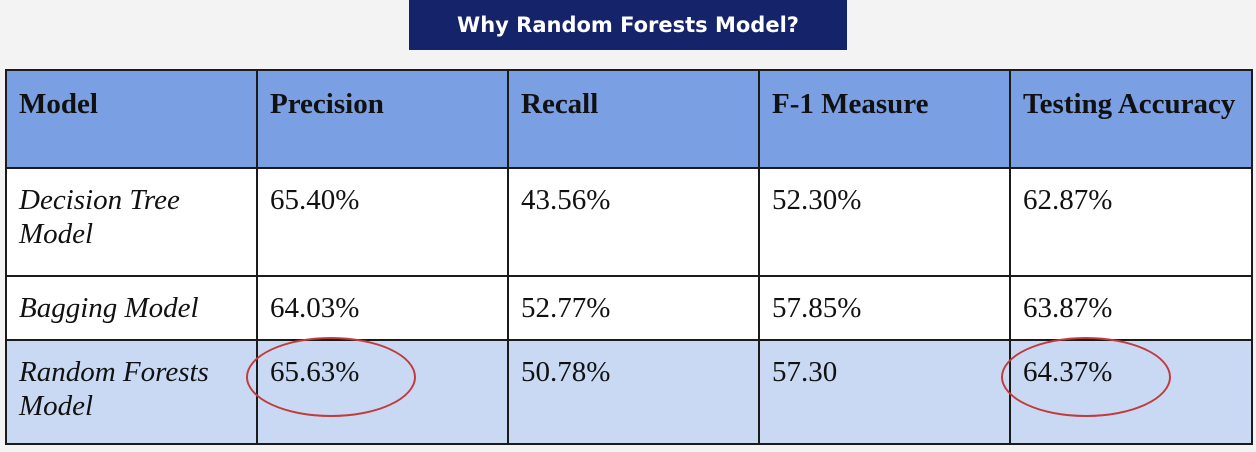 The height and width of the screenshot is (452, 1256). Describe the element at coordinates (633, 392) in the screenshot. I see `recall-cell: 50.78%` at that location.